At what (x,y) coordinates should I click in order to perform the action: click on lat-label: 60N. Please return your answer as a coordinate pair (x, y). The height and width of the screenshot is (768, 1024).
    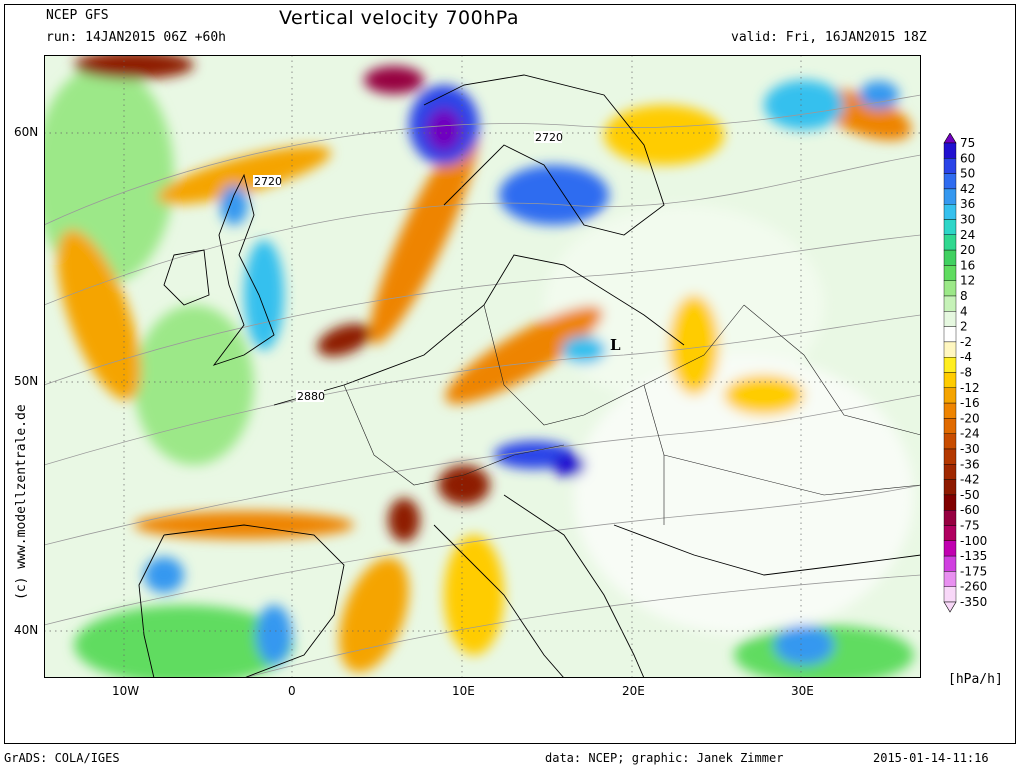
    Looking at the image, I should click on (26, 132).